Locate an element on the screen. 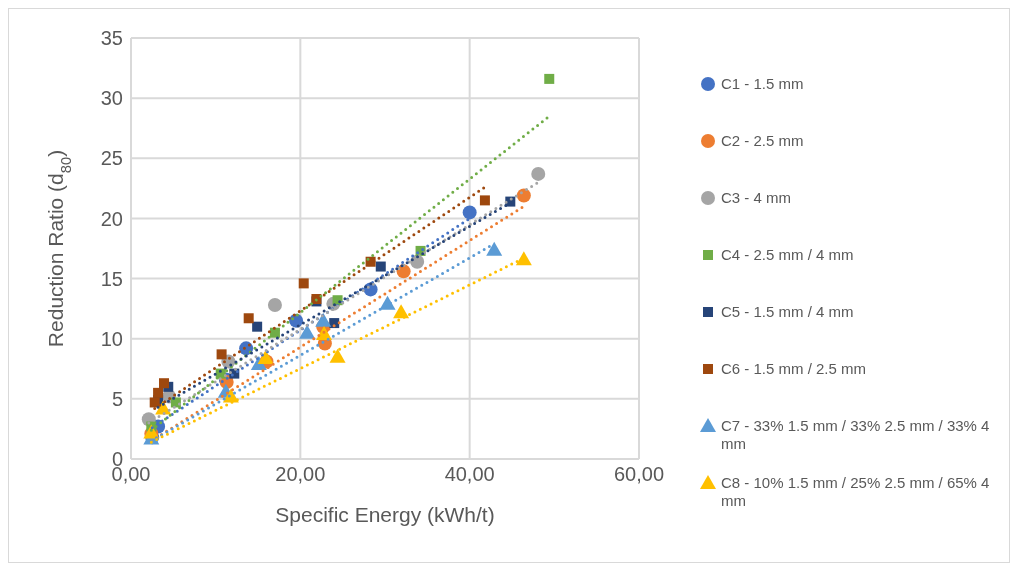  legend-label: C8 - 10% 1.5 mm / 25% 2.5 mm / 65% 4 mm is located at coordinates (855, 491).